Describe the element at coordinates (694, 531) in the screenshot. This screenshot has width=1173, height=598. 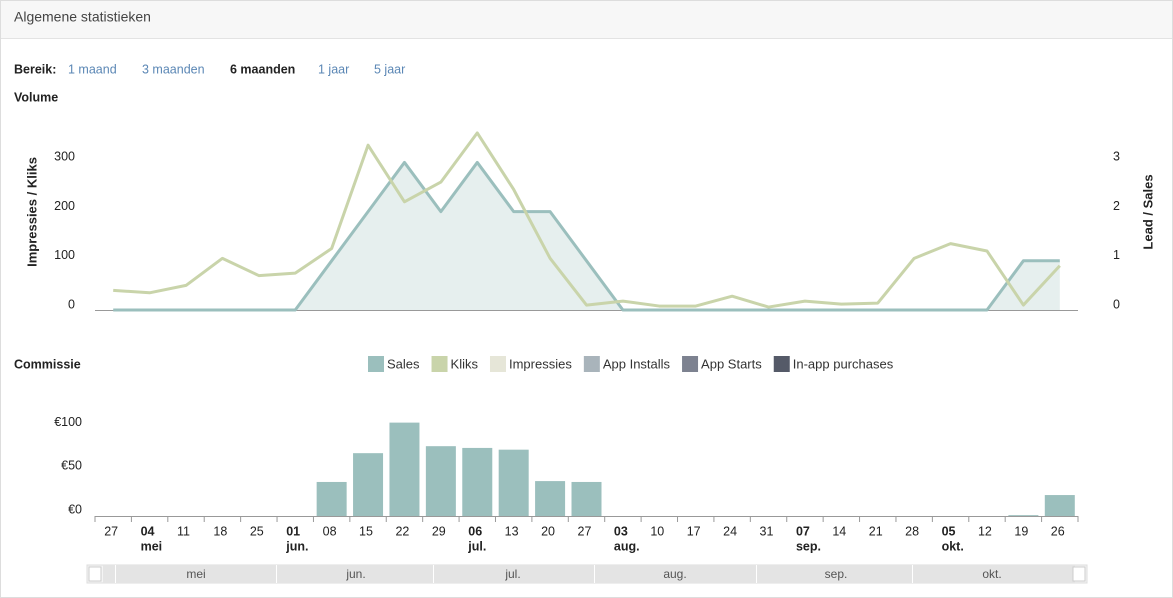
I see `x-tick-label: 17` at that location.